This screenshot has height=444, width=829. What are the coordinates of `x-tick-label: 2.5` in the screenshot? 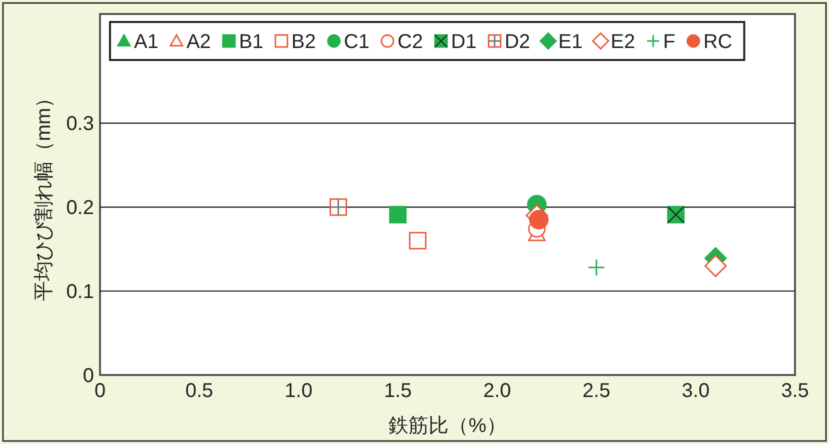 It's located at (596, 391).